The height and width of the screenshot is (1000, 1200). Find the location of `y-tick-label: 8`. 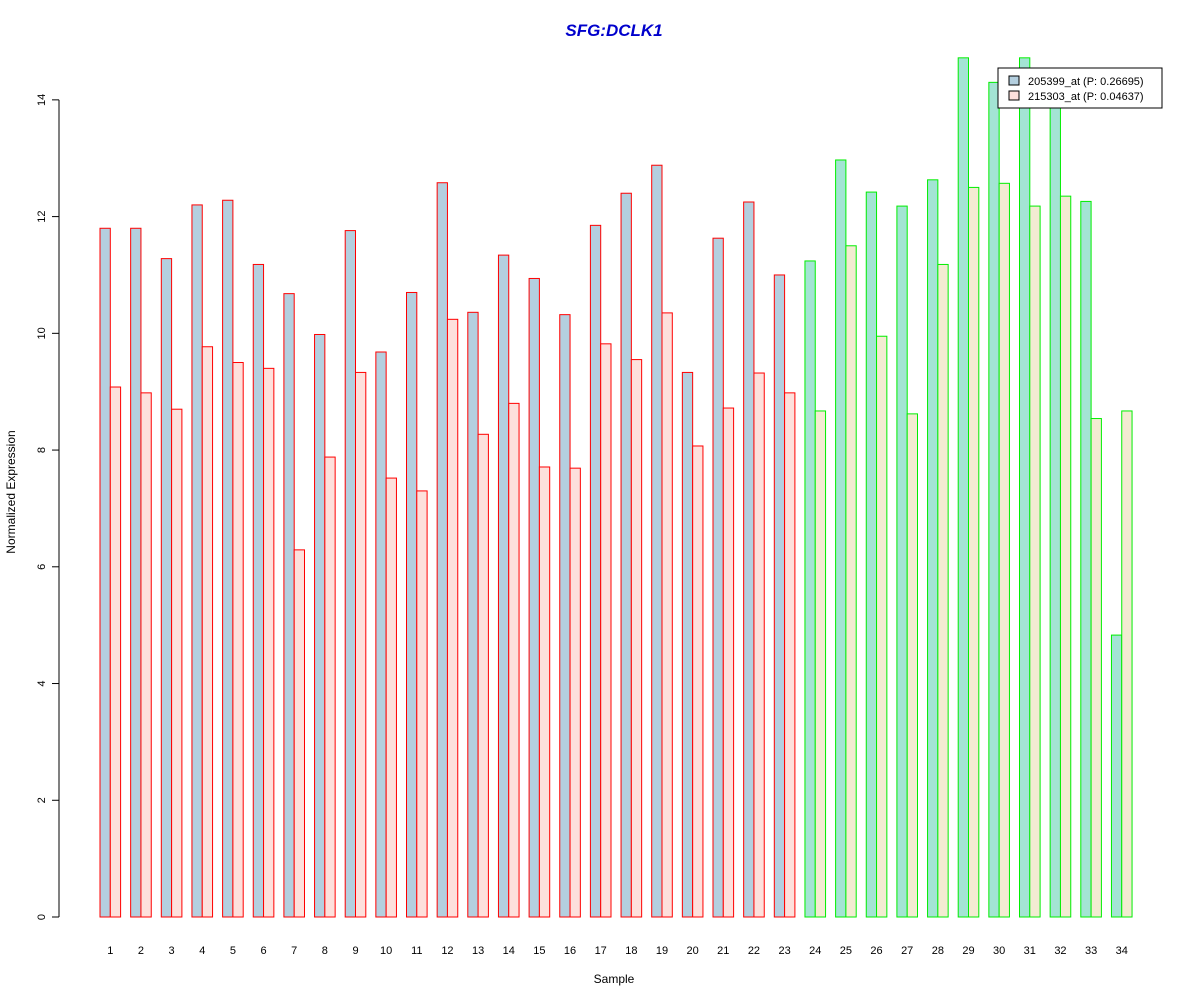

y-tick-label: 8 is located at coordinates (42, 450).